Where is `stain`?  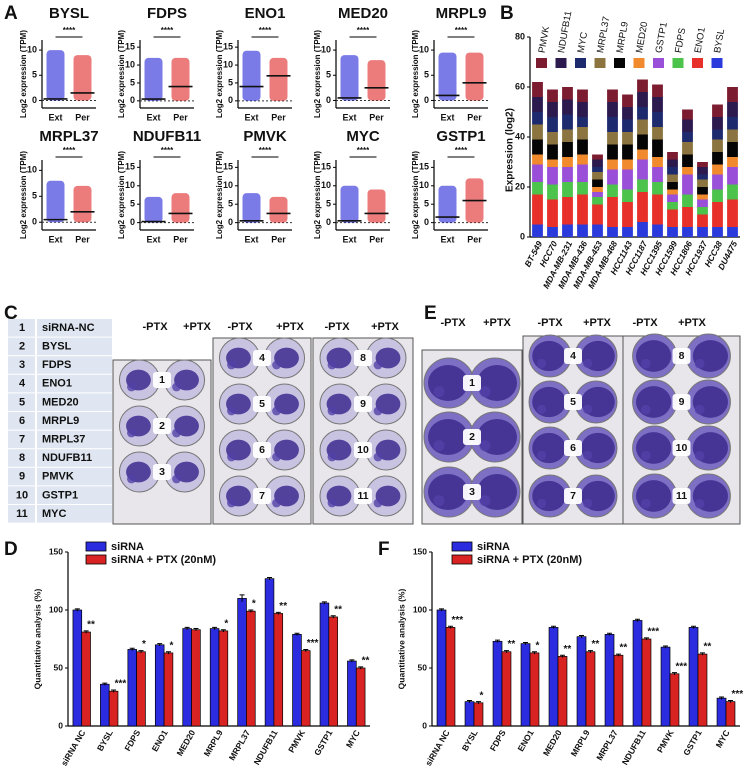 stain is located at coordinates (653, 402).